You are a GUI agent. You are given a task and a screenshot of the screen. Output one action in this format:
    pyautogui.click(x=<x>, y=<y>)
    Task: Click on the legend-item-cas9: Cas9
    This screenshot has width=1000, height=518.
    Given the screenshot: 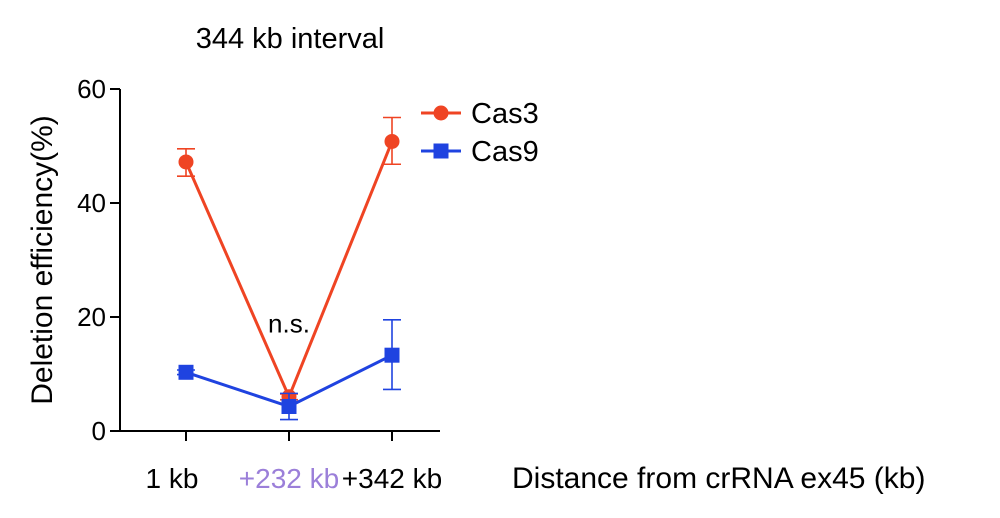 What is the action you would take?
    pyautogui.click(x=480, y=152)
    